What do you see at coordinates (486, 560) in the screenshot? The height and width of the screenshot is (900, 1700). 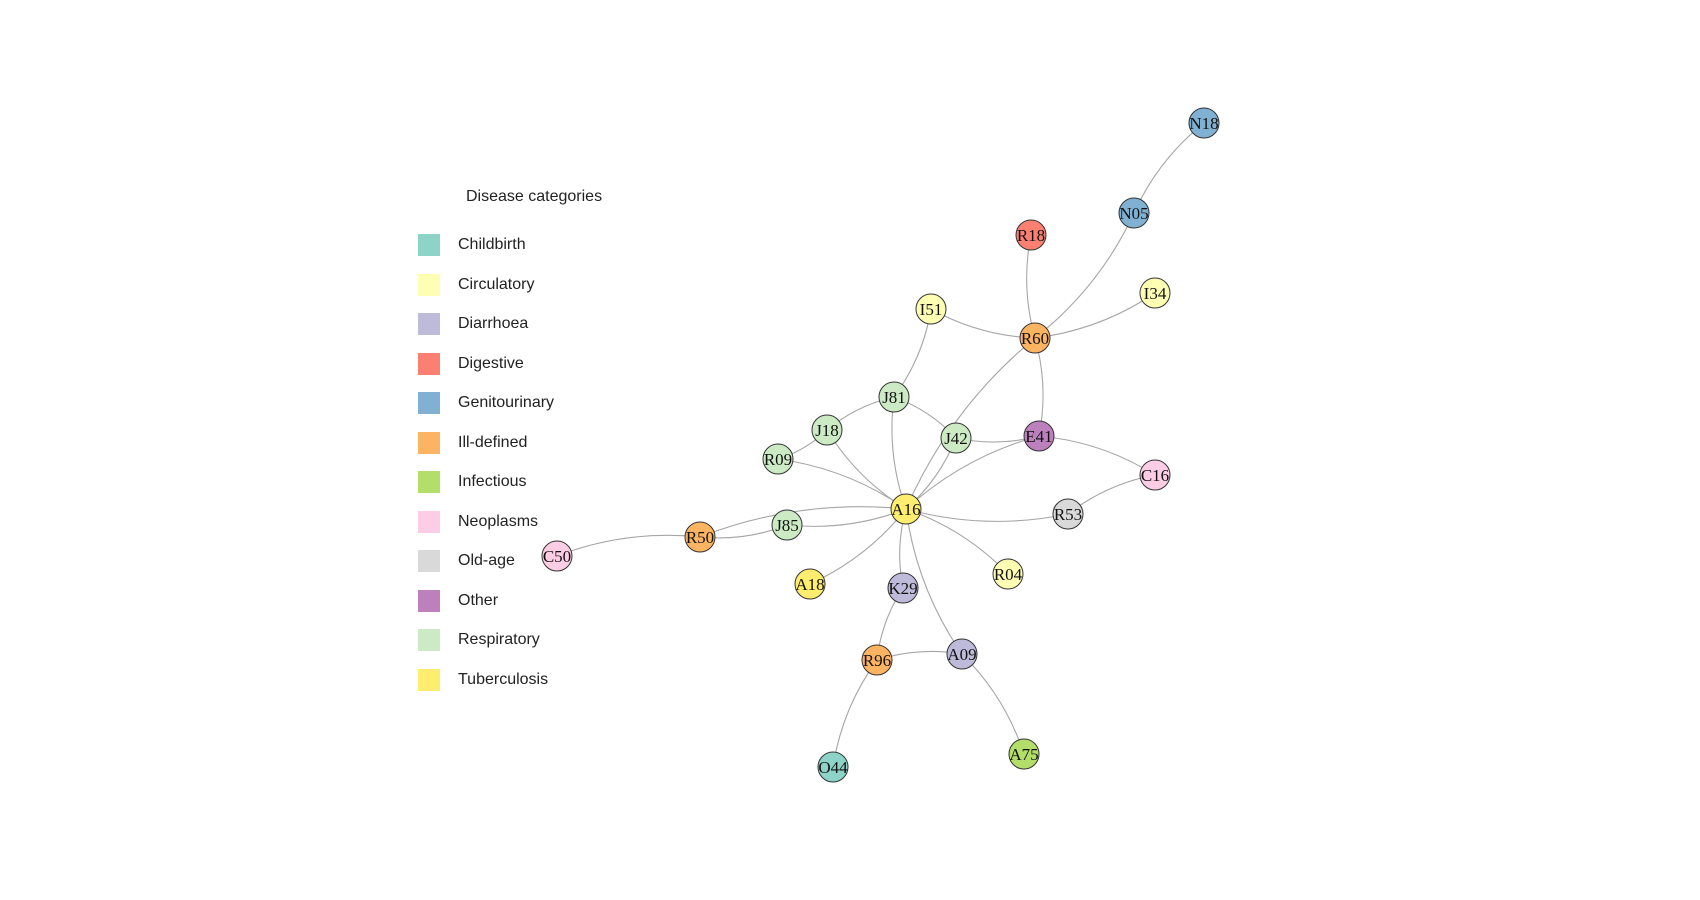 I see `legend-label: Old-age` at bounding box center [486, 560].